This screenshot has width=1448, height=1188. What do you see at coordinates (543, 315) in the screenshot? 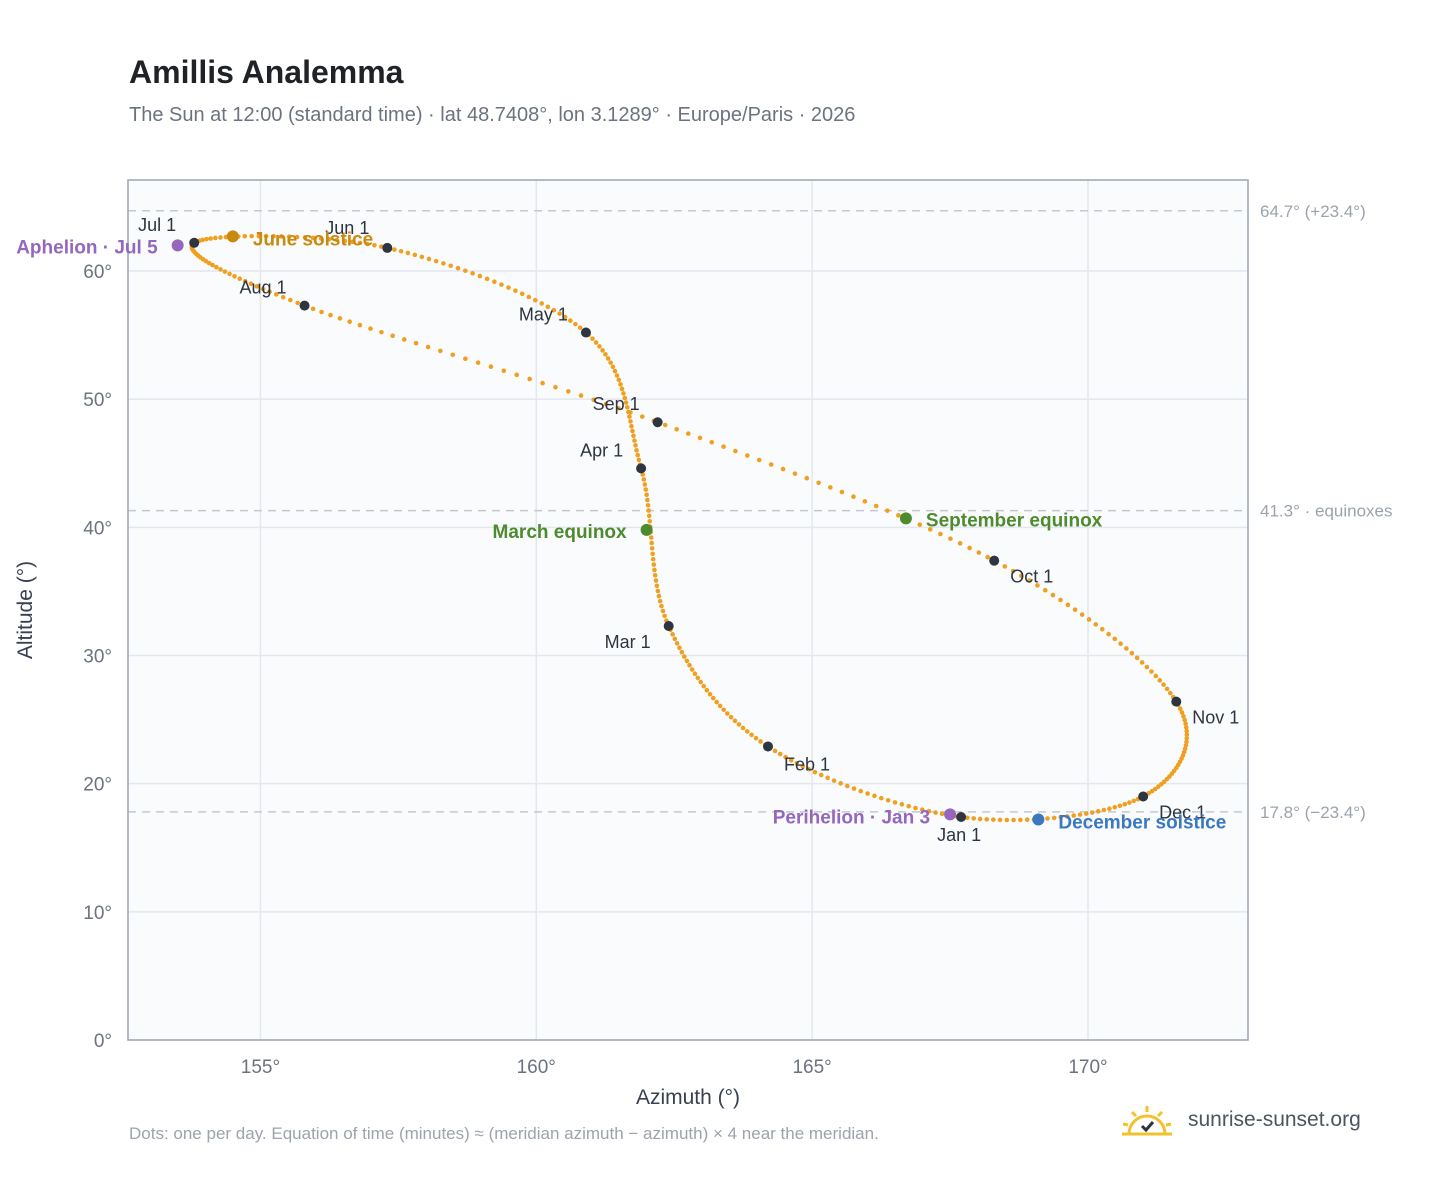
I see `month-label: May 1` at bounding box center [543, 315].